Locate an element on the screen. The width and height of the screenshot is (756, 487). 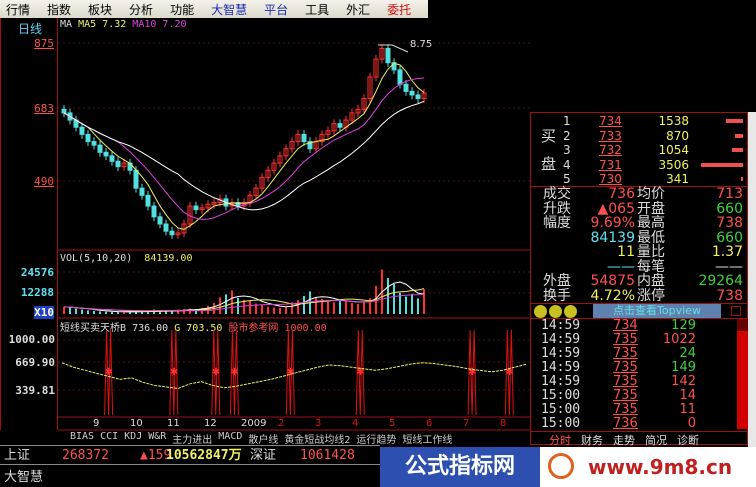
menu-sector: 板块 is located at coordinates (100, 9).